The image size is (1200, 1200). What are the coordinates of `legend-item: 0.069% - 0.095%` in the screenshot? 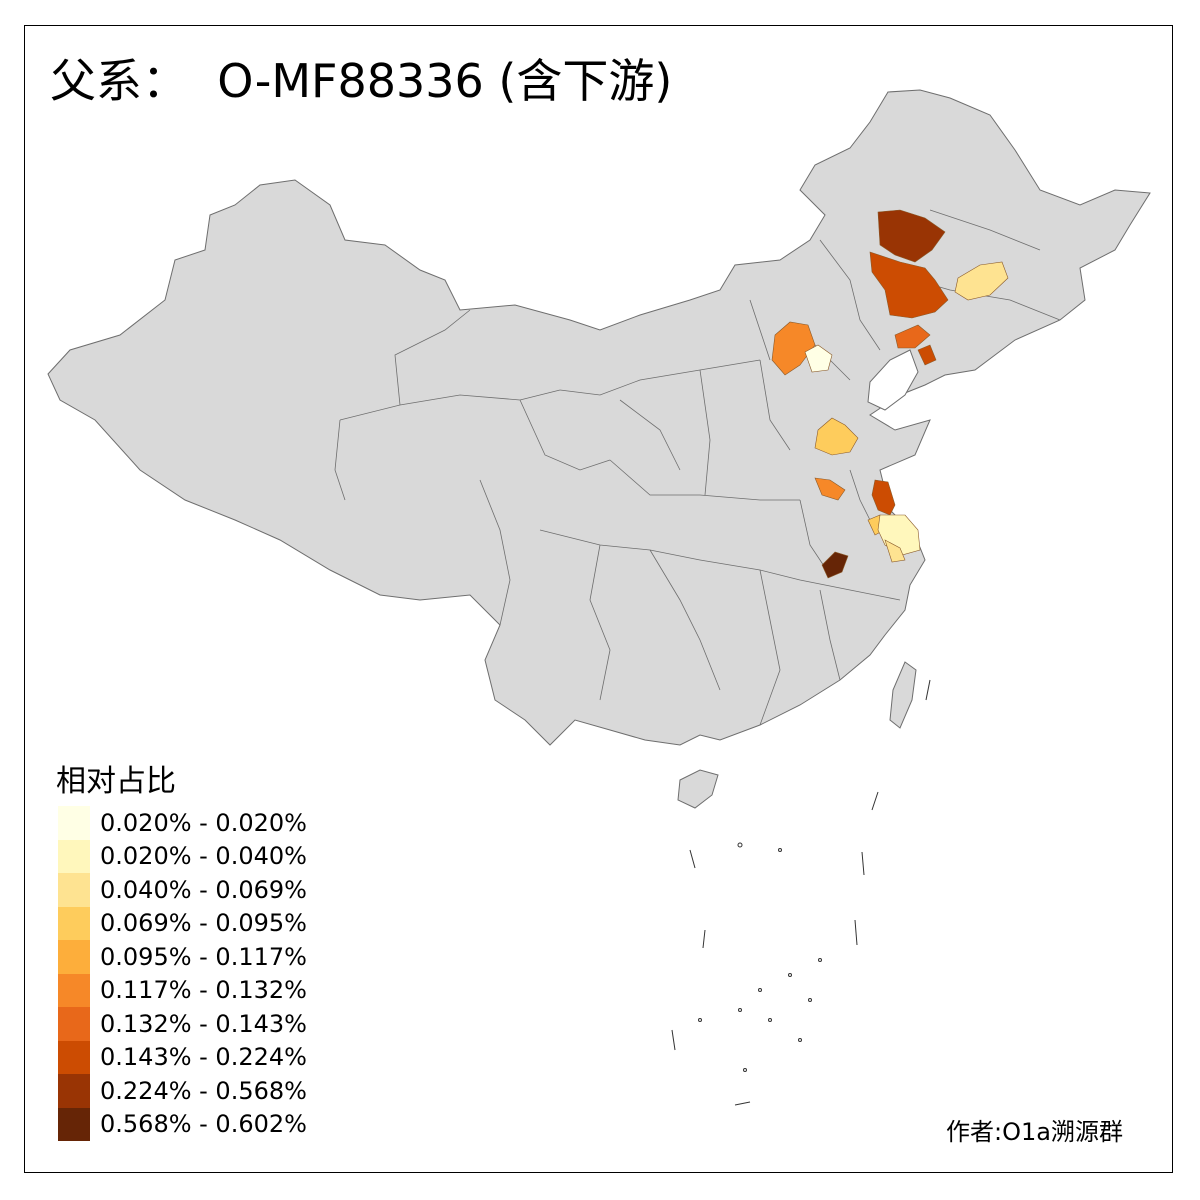 It's located at (182, 923).